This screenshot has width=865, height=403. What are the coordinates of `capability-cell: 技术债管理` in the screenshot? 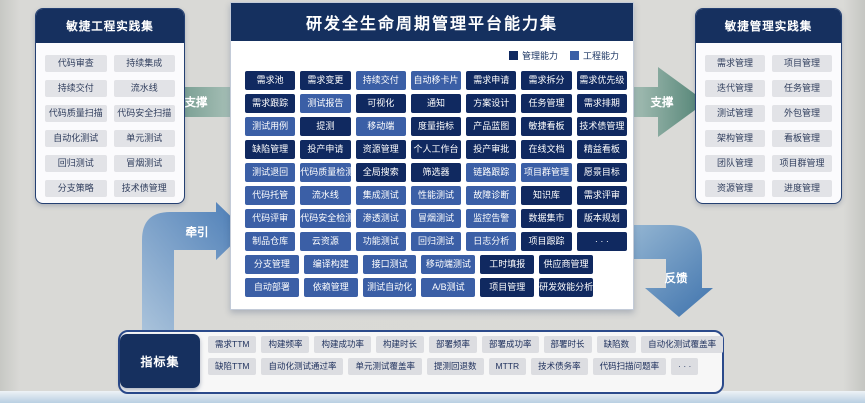 It's located at (601, 126).